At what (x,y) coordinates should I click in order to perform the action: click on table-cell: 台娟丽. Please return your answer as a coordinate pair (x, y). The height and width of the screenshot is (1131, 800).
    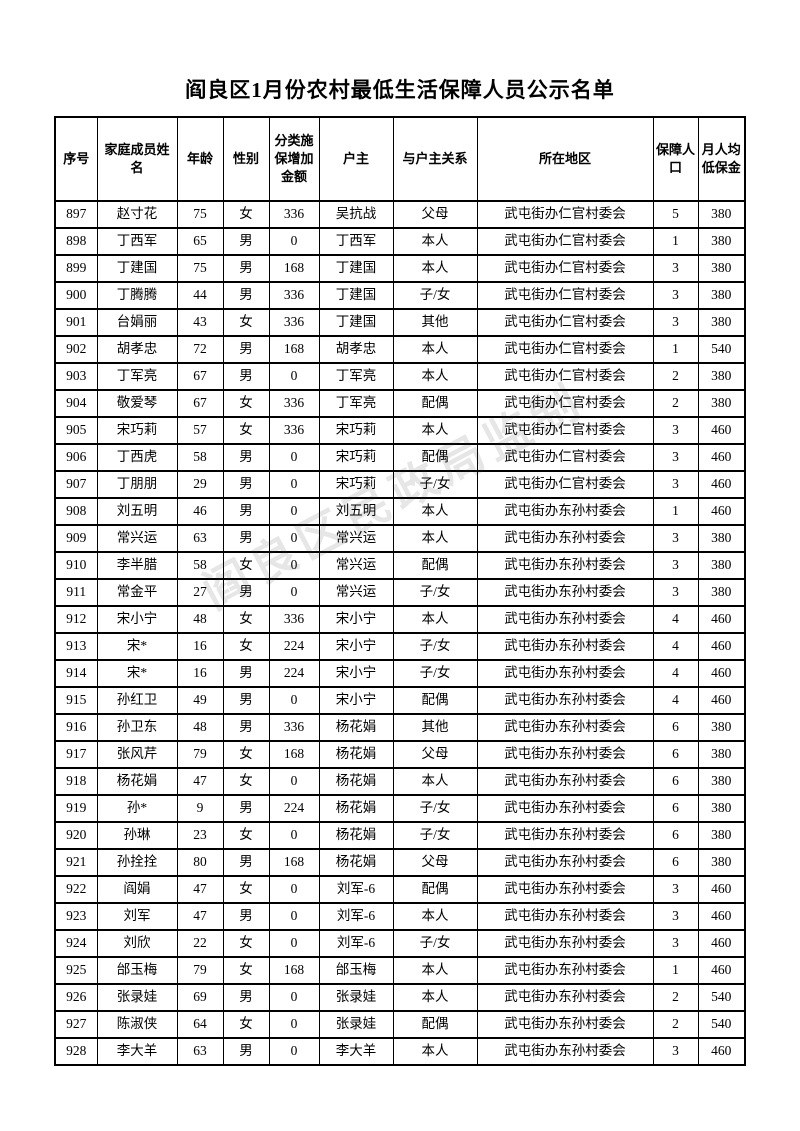
    Looking at the image, I should click on (137, 322).